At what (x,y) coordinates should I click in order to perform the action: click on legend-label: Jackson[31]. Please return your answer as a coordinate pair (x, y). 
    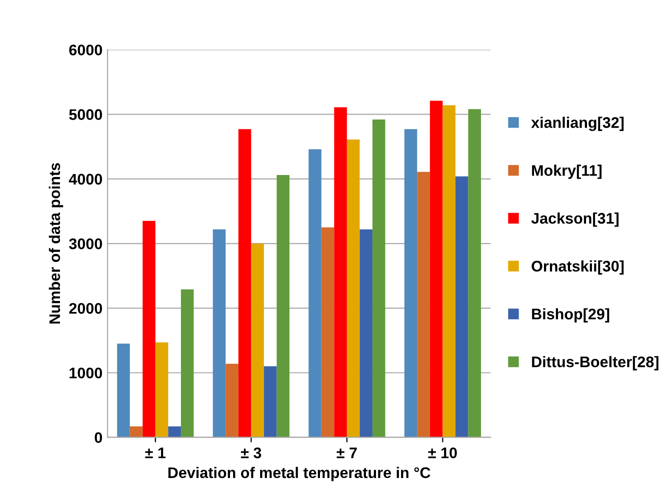
    Looking at the image, I should click on (575, 219).